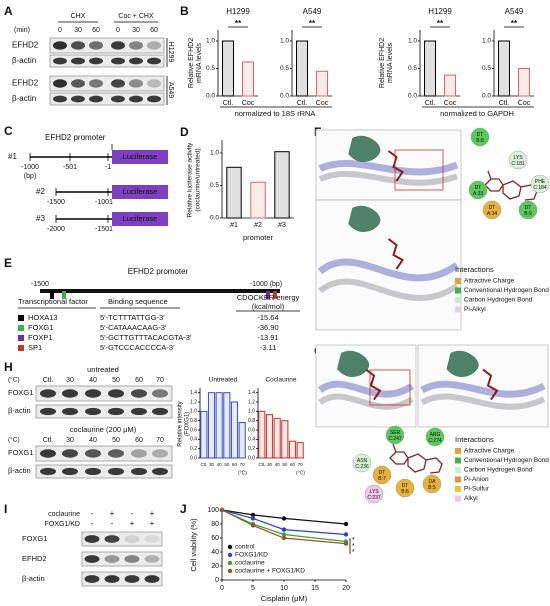  Describe the element at coordinates (267, 327) in the screenshot. I see `energy: -36.90` at that location.